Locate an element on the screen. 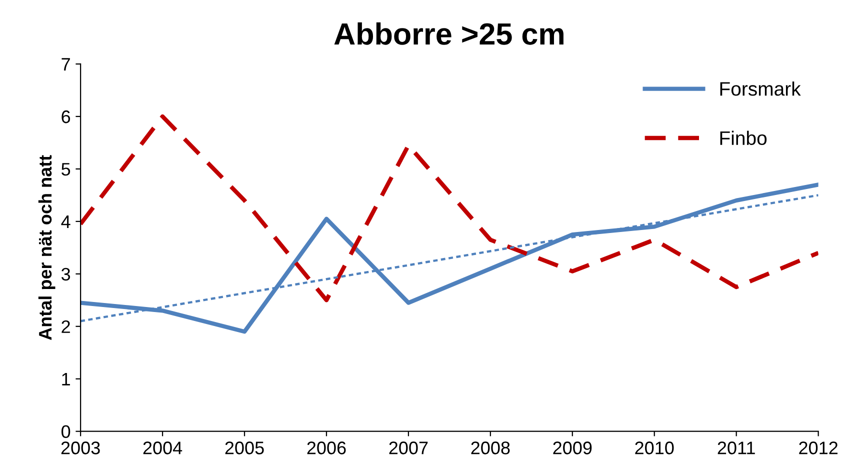 The image size is (848, 474). chart-title: Abborre >25 cm is located at coordinates (449, 33).